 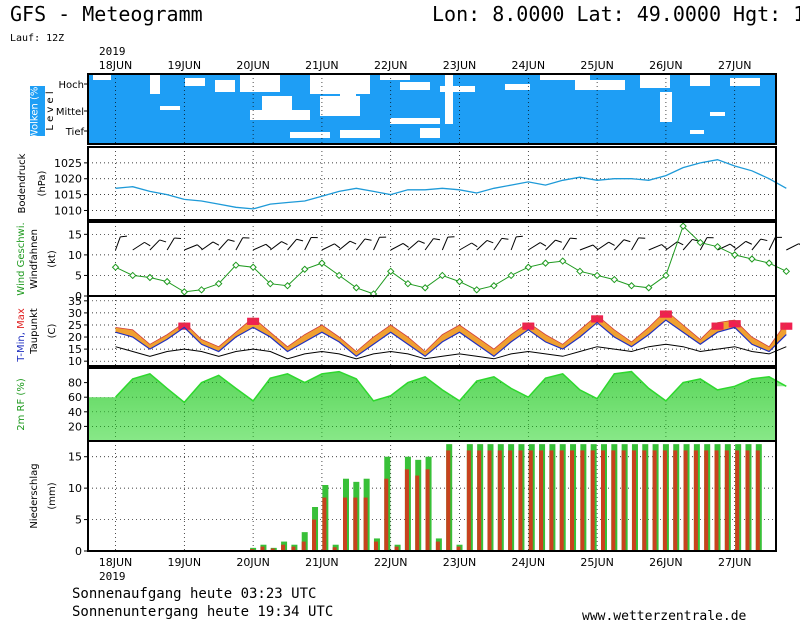 What do you see at coordinates (203, 612) in the screenshot?
I see `sunset-text: Sonnenuntergang heute 19:34 UTC` at bounding box center [203, 612].